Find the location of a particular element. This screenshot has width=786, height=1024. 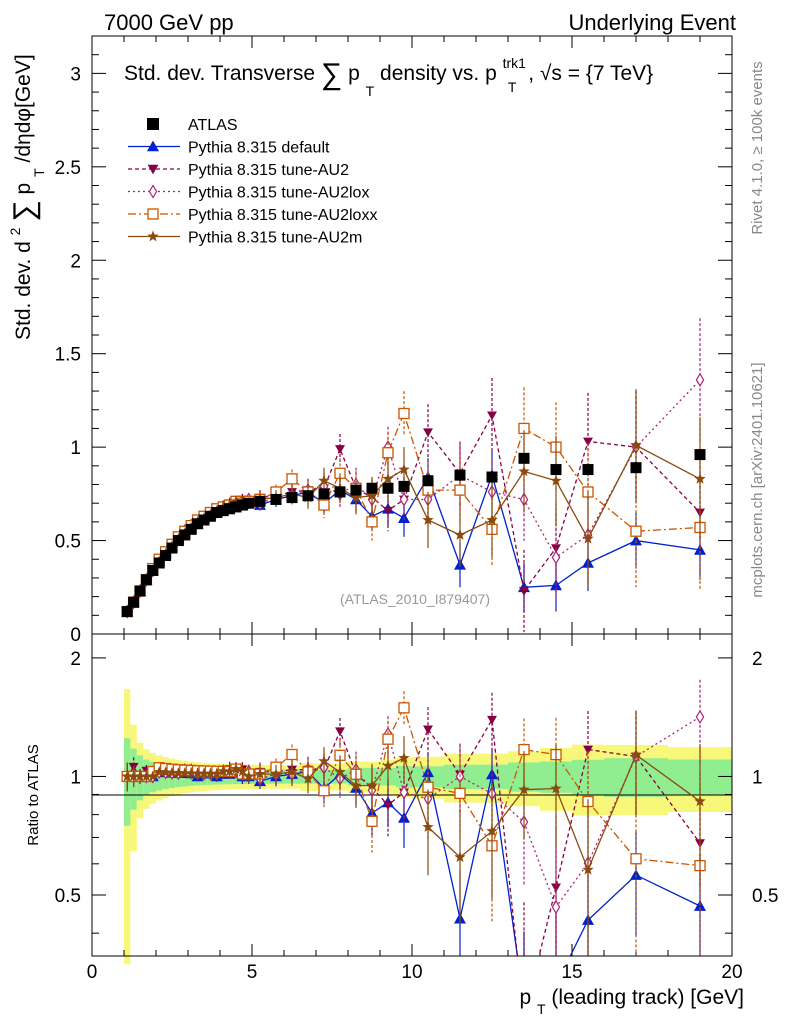

main-y-tick-label: 1.5 is located at coordinates (68, 355).